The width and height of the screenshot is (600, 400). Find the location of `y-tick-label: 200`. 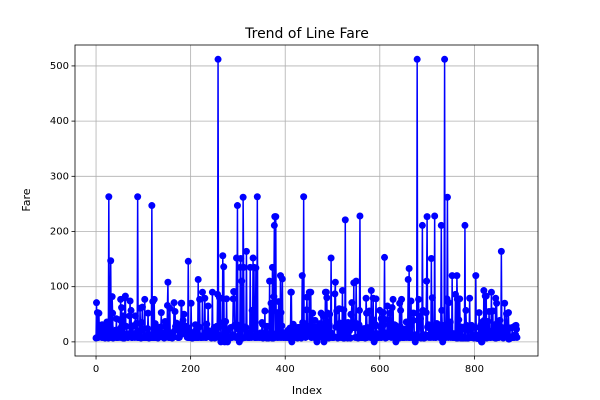

y-tick-label: 200 is located at coordinates (59, 231).